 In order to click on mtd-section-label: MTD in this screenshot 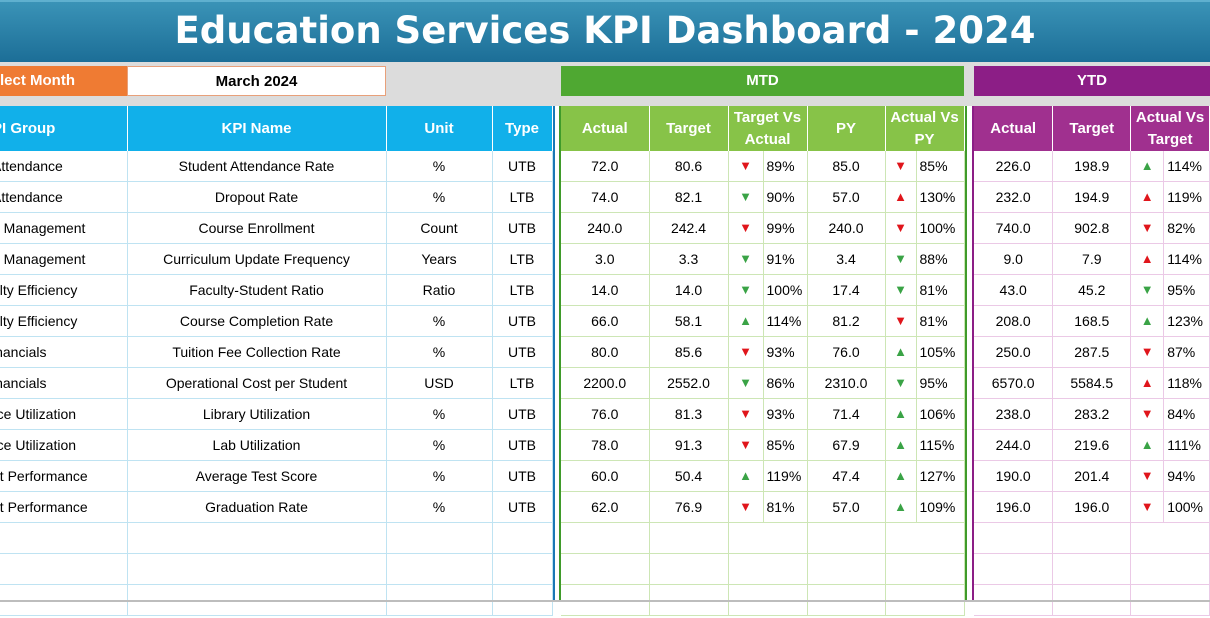, I will do `click(762, 81)`.